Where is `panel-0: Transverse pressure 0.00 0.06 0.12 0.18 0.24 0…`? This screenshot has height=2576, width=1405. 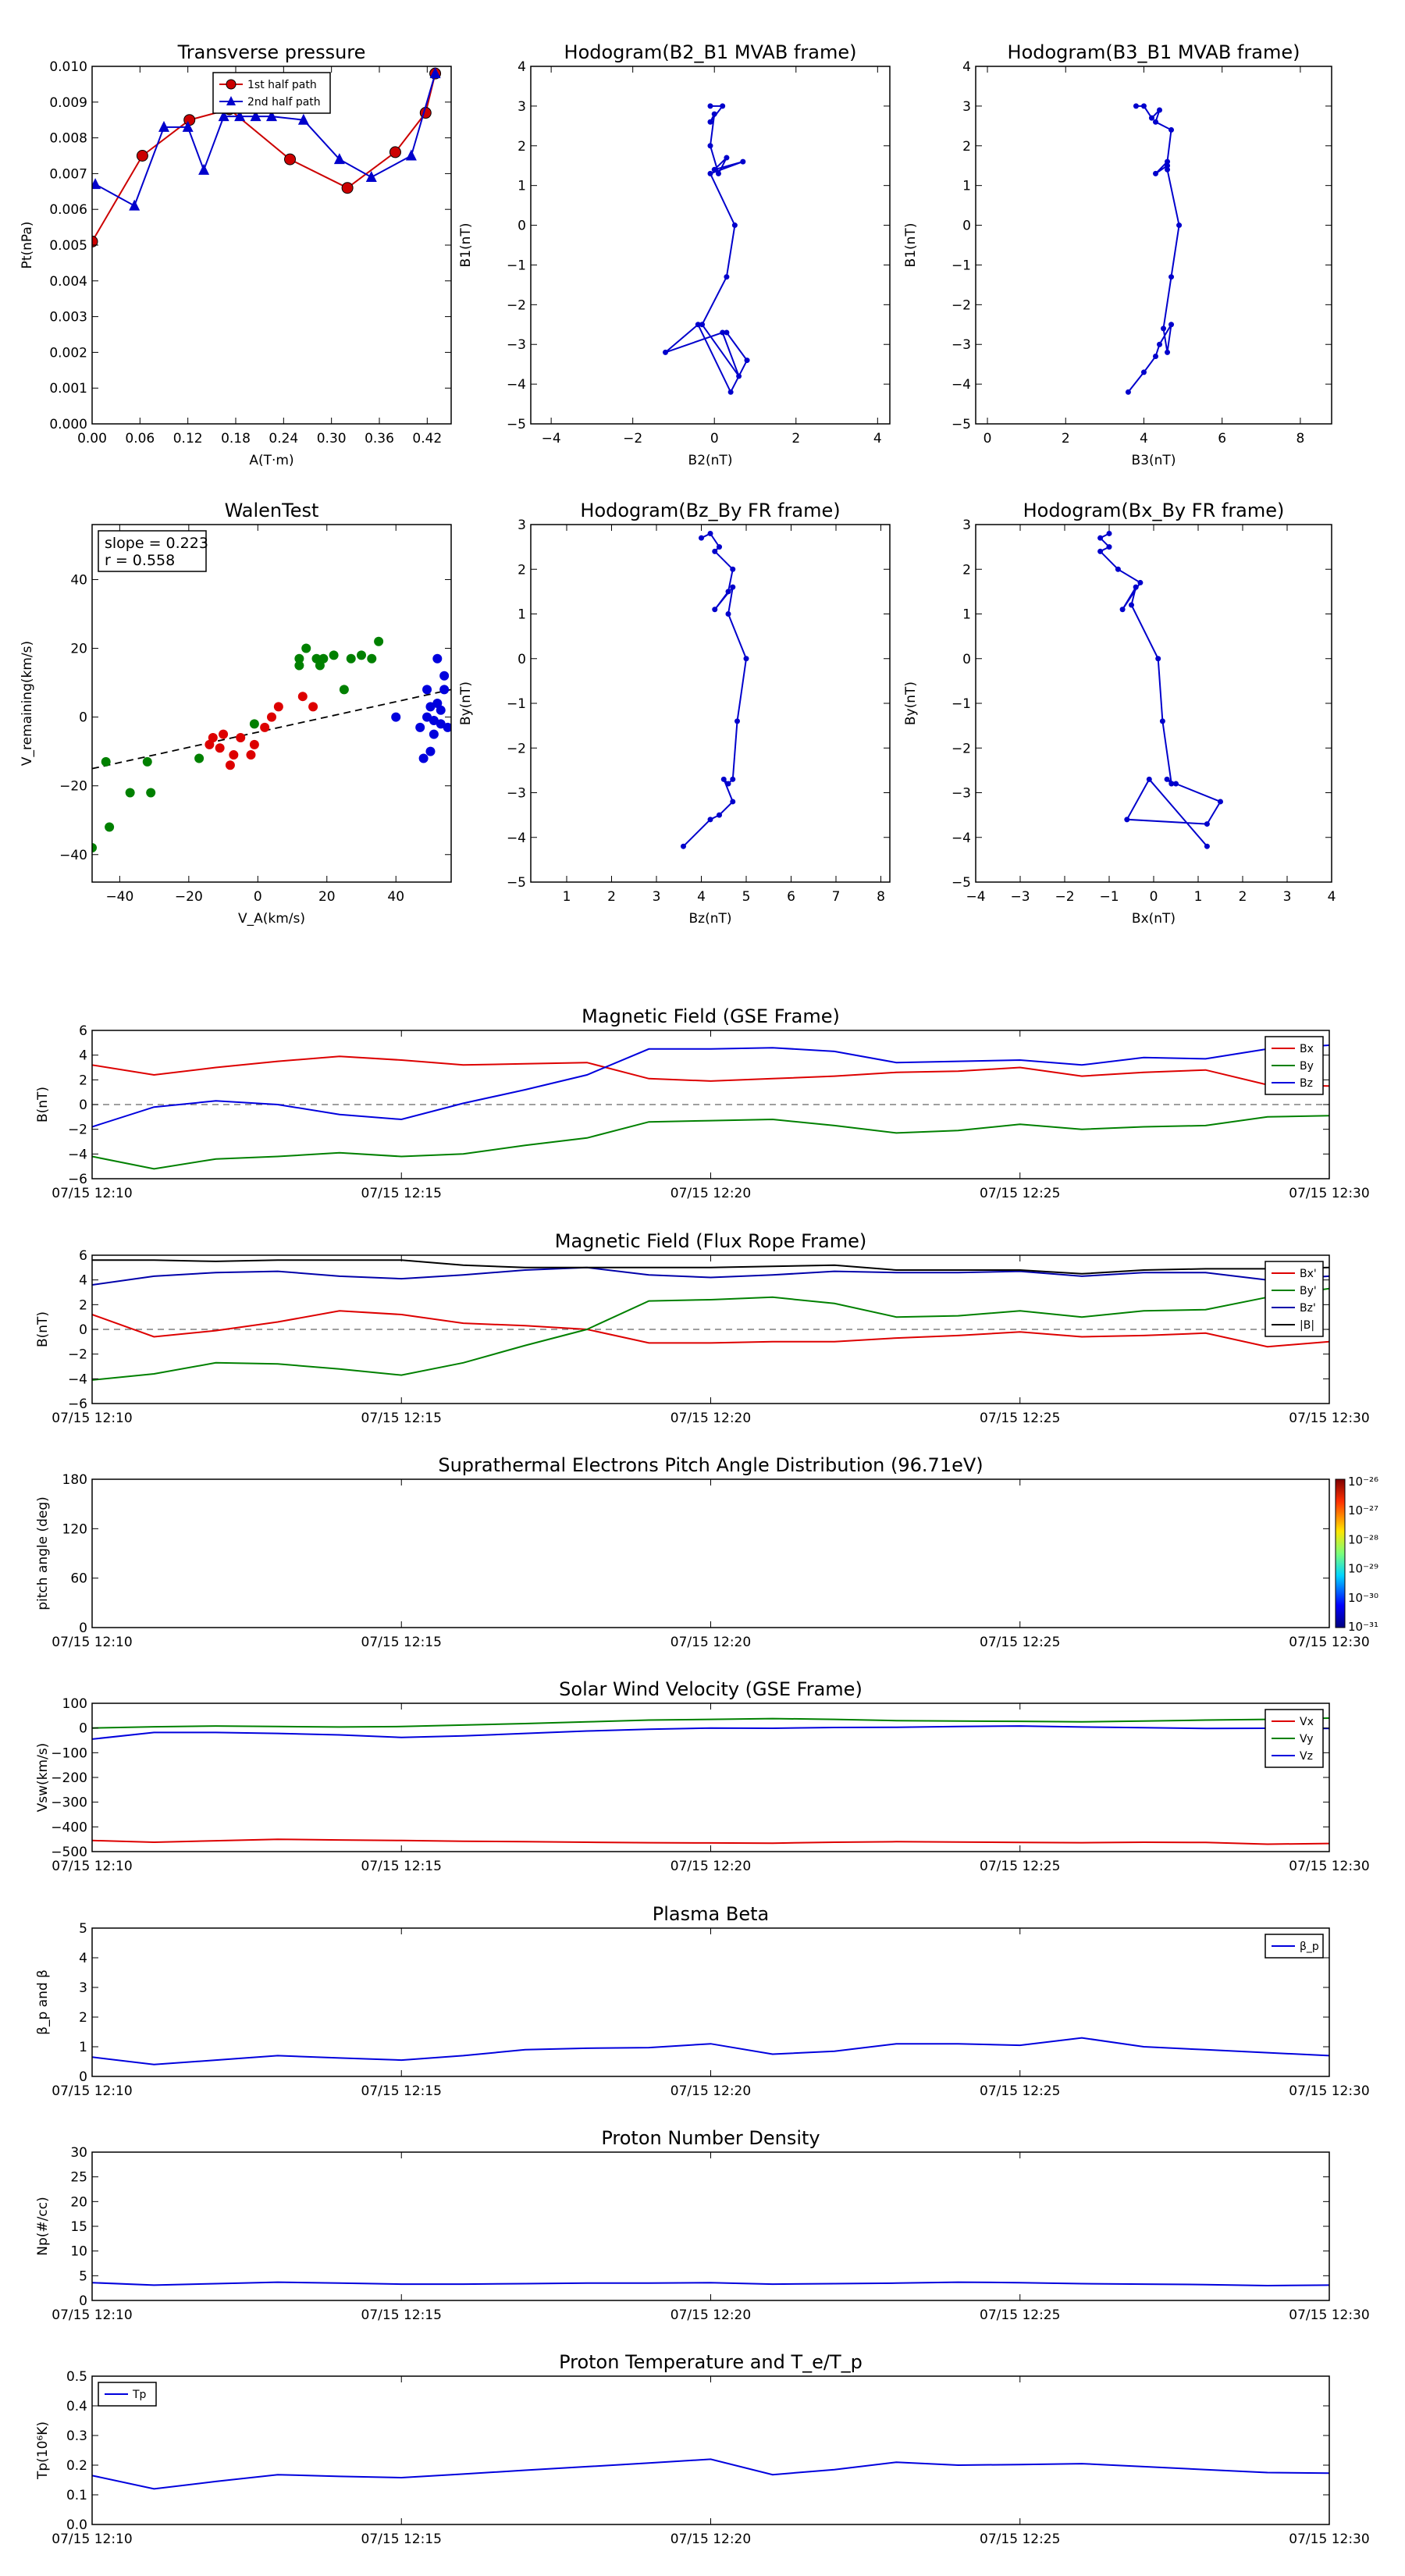
panel-0: Transverse pressure 0.00 0.06 0.12 0.18 0.24 0… is located at coordinates (236, 255).